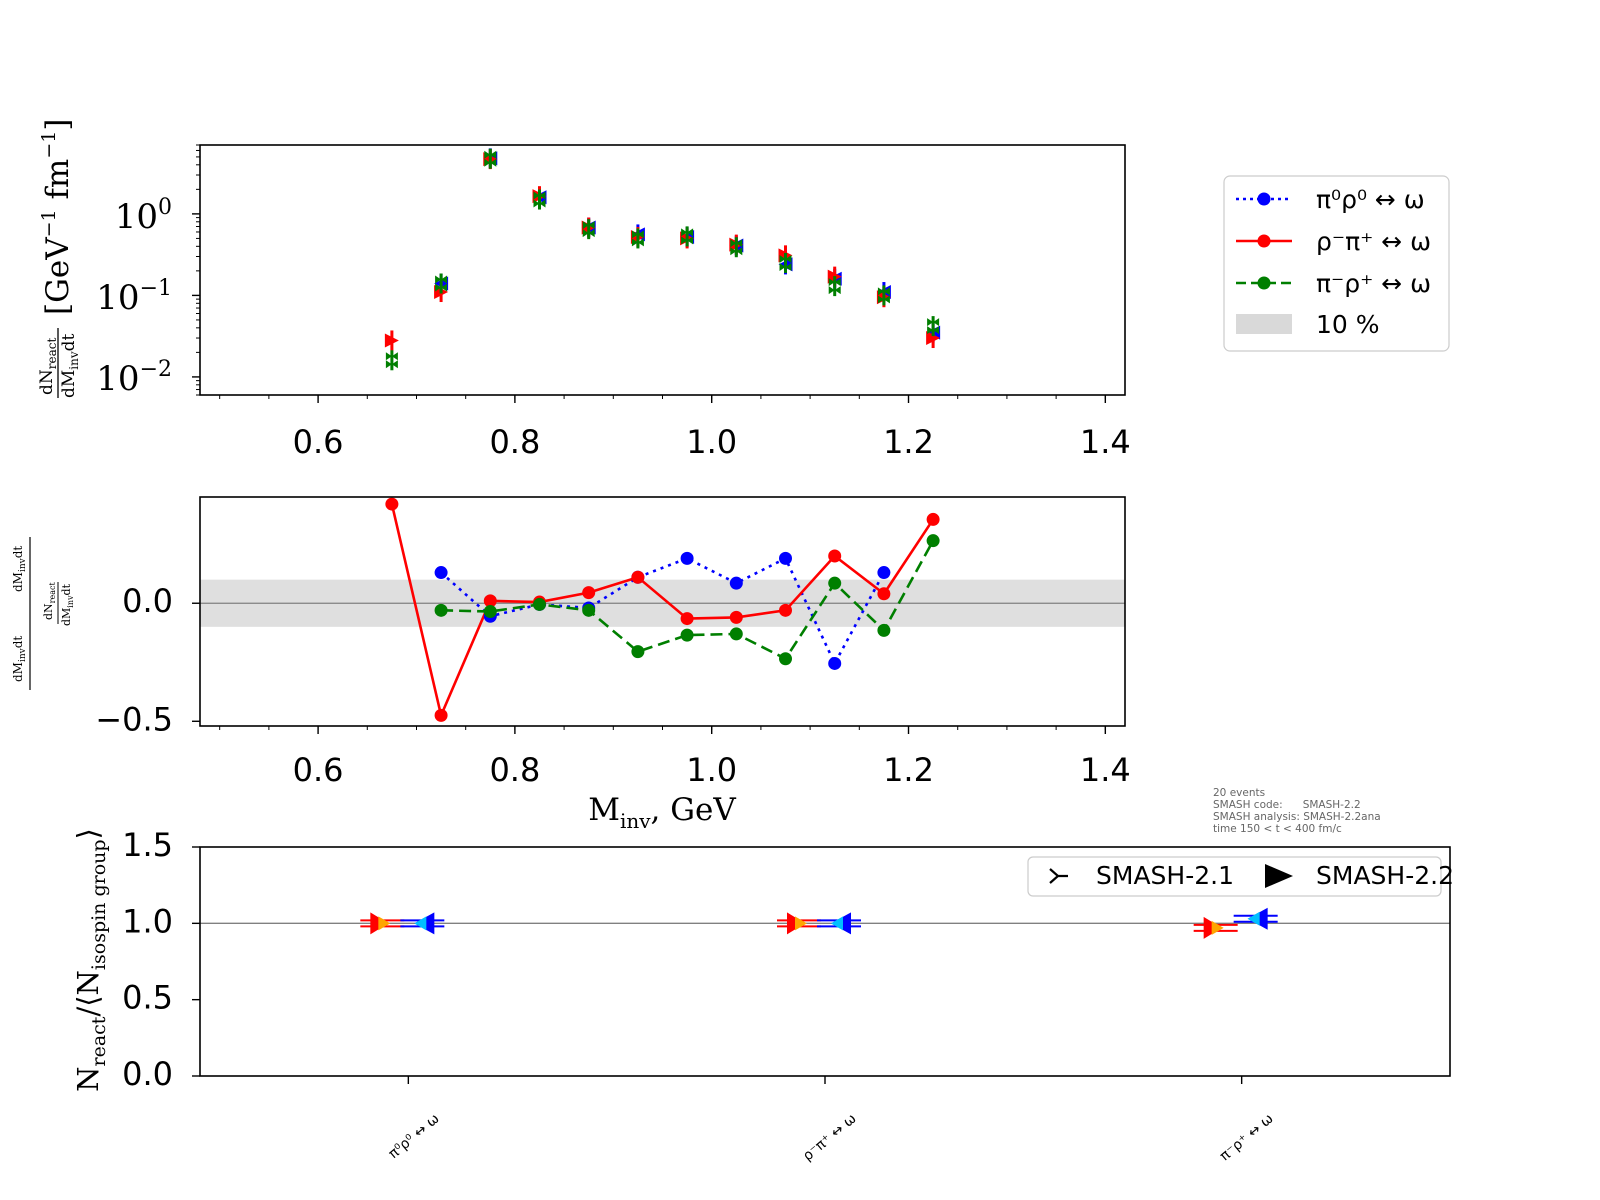 This screenshot has height=1200, width=1600. I want to click on middle-series-lines, so click(662, 611).